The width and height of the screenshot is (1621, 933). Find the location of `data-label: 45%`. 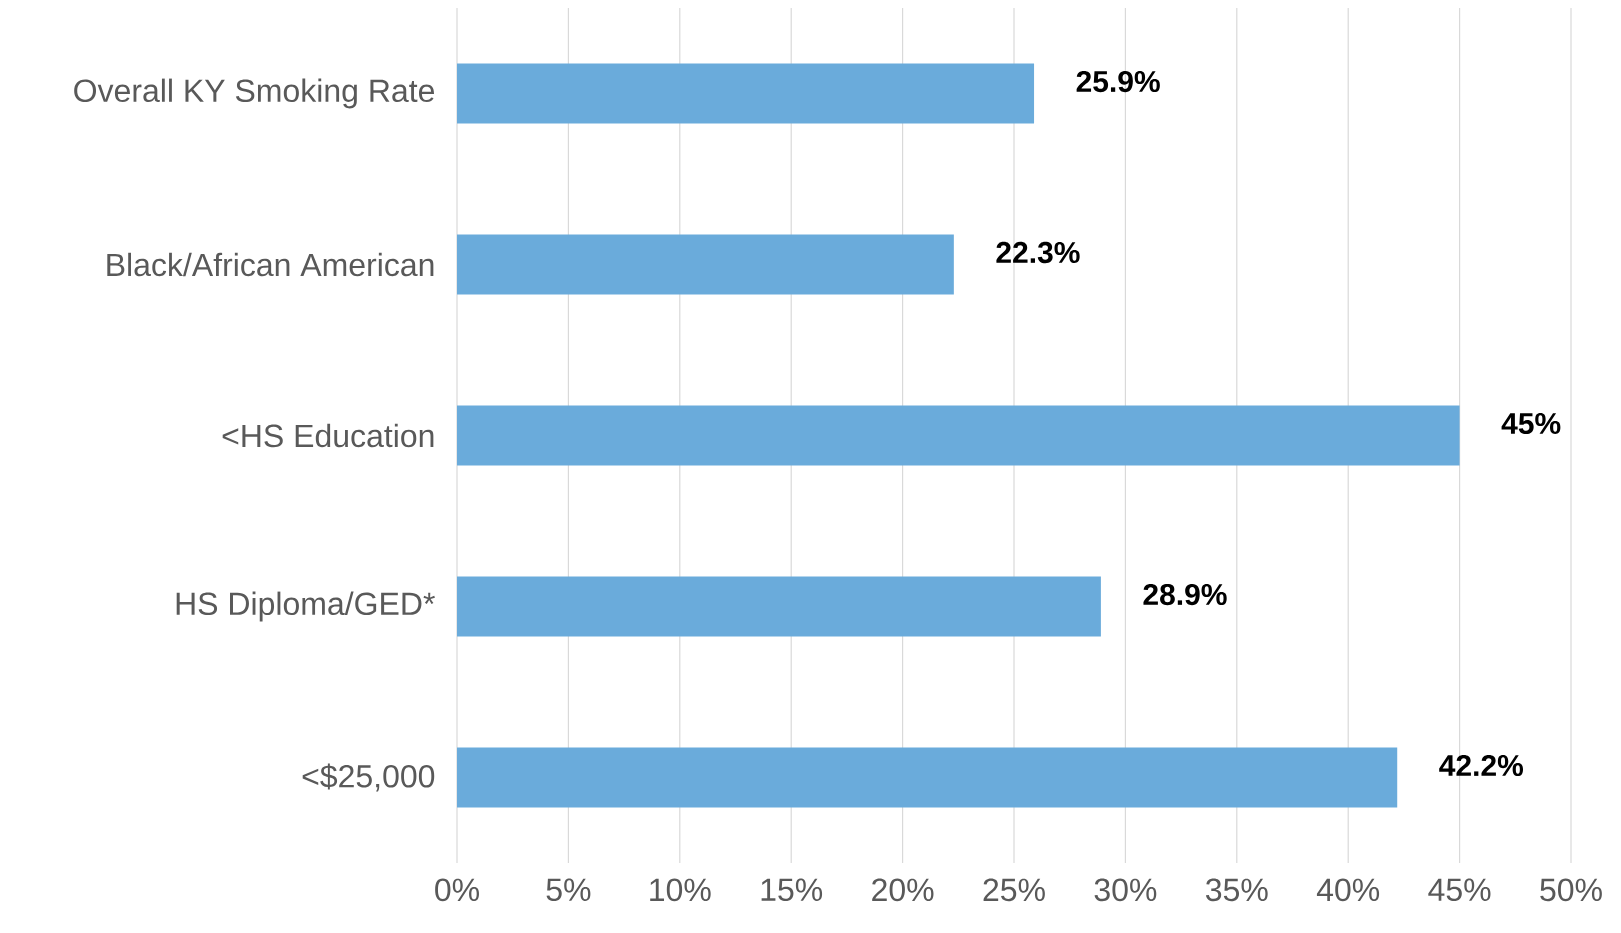

data-label: 45% is located at coordinates (1531, 423).